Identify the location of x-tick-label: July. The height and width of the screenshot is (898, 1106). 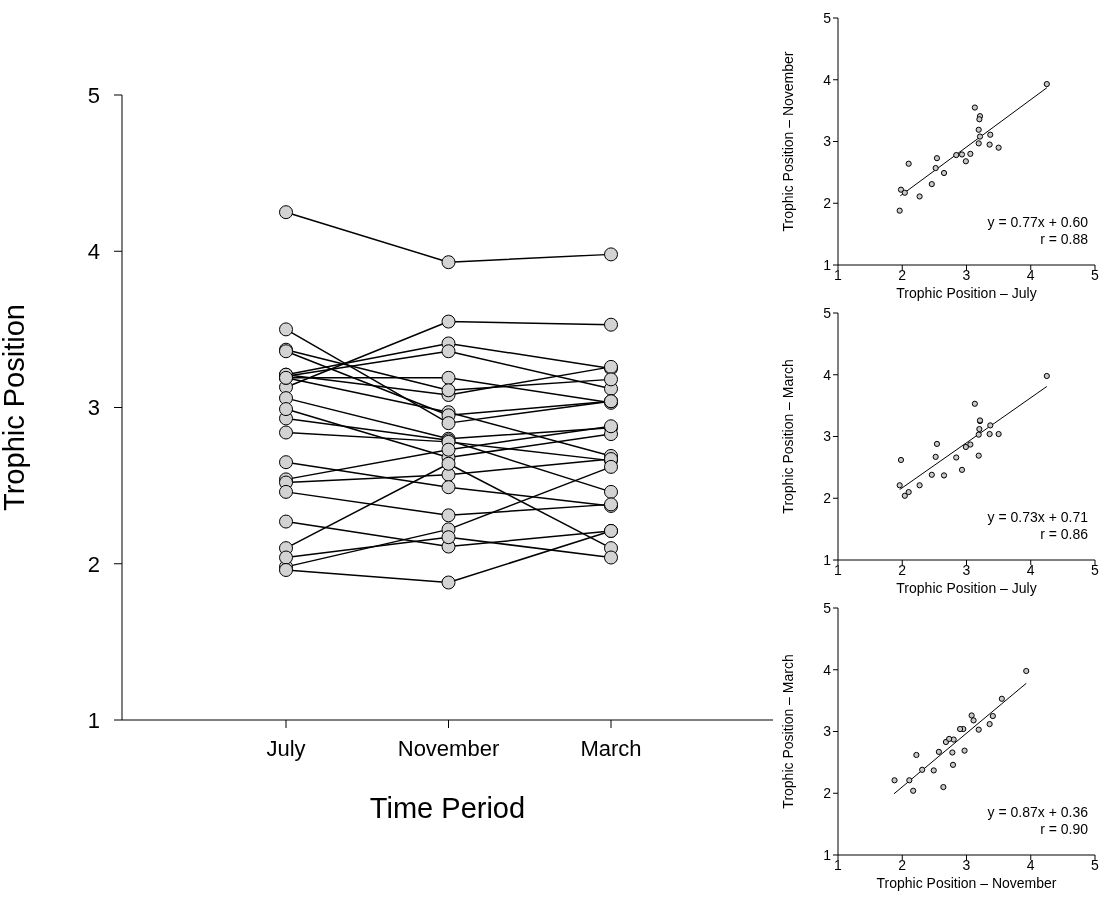
(286, 748).